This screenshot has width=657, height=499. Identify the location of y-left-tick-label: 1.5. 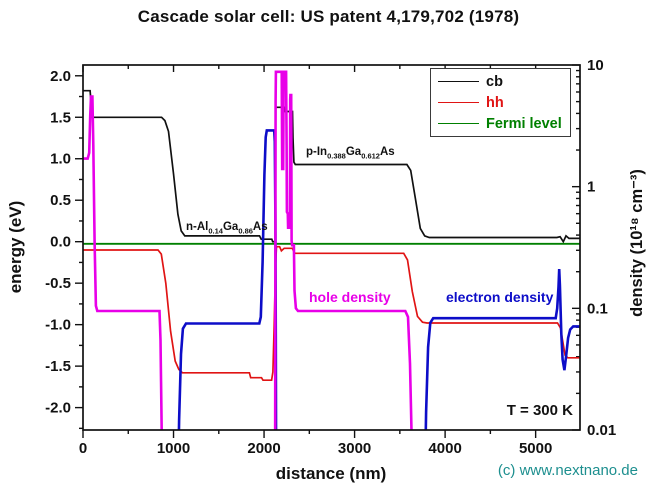
(60, 117).